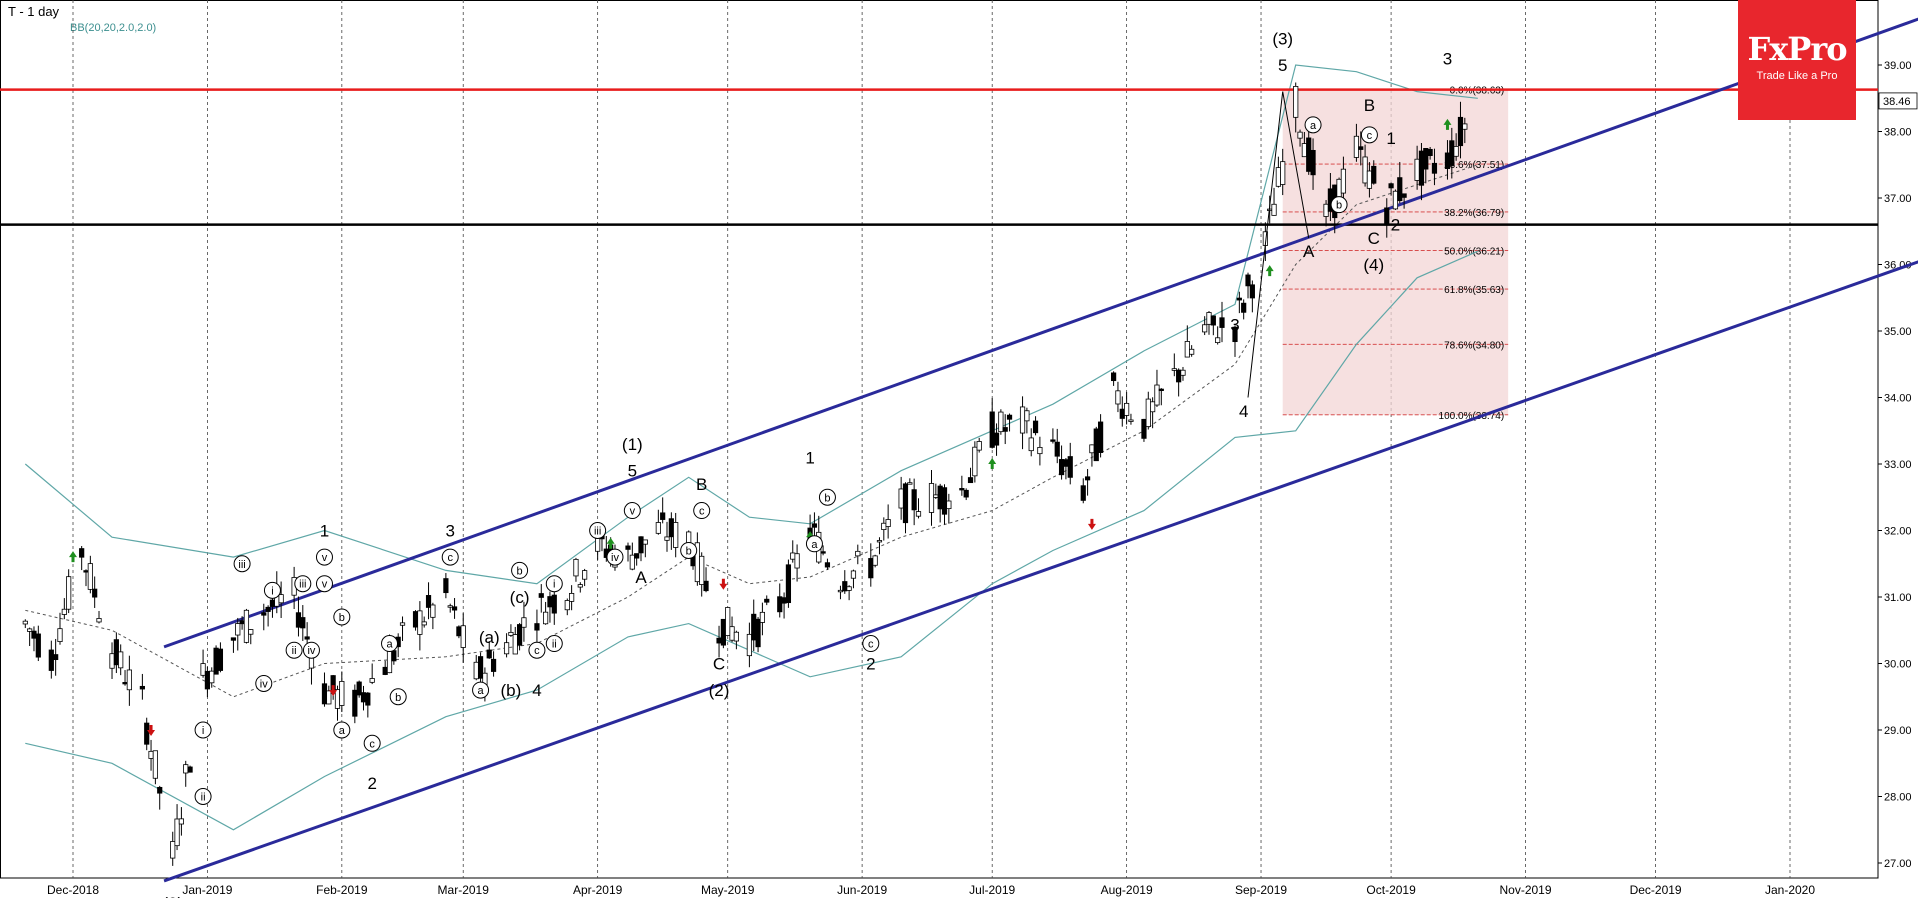  What do you see at coordinates (1797, 76) in the screenshot?
I see `logo-tagline: Trade Like a Pro` at bounding box center [1797, 76].